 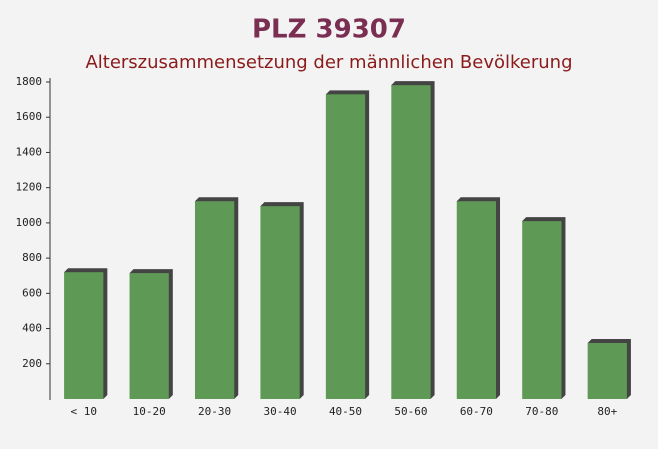 I want to click on x-tick-label: 30-40, so click(x=279, y=411).